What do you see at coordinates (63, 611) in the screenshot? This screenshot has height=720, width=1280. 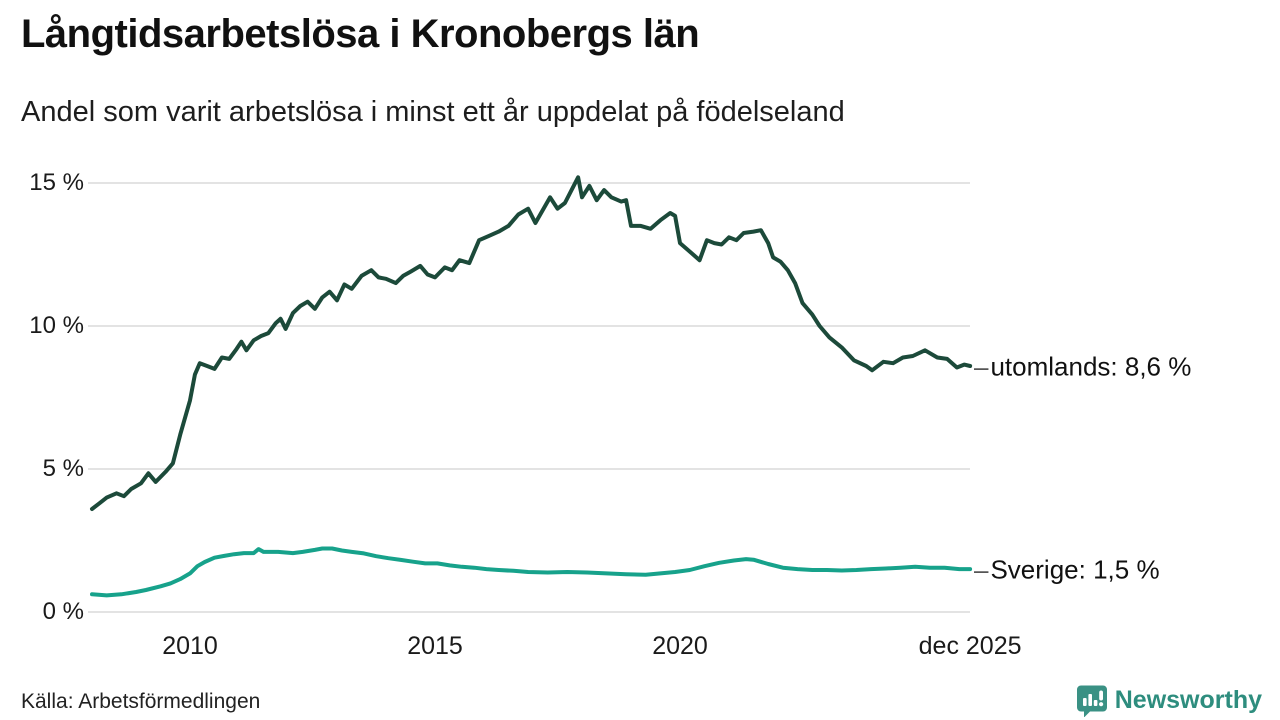 I see `y-tick-label: 0 %` at bounding box center [63, 611].